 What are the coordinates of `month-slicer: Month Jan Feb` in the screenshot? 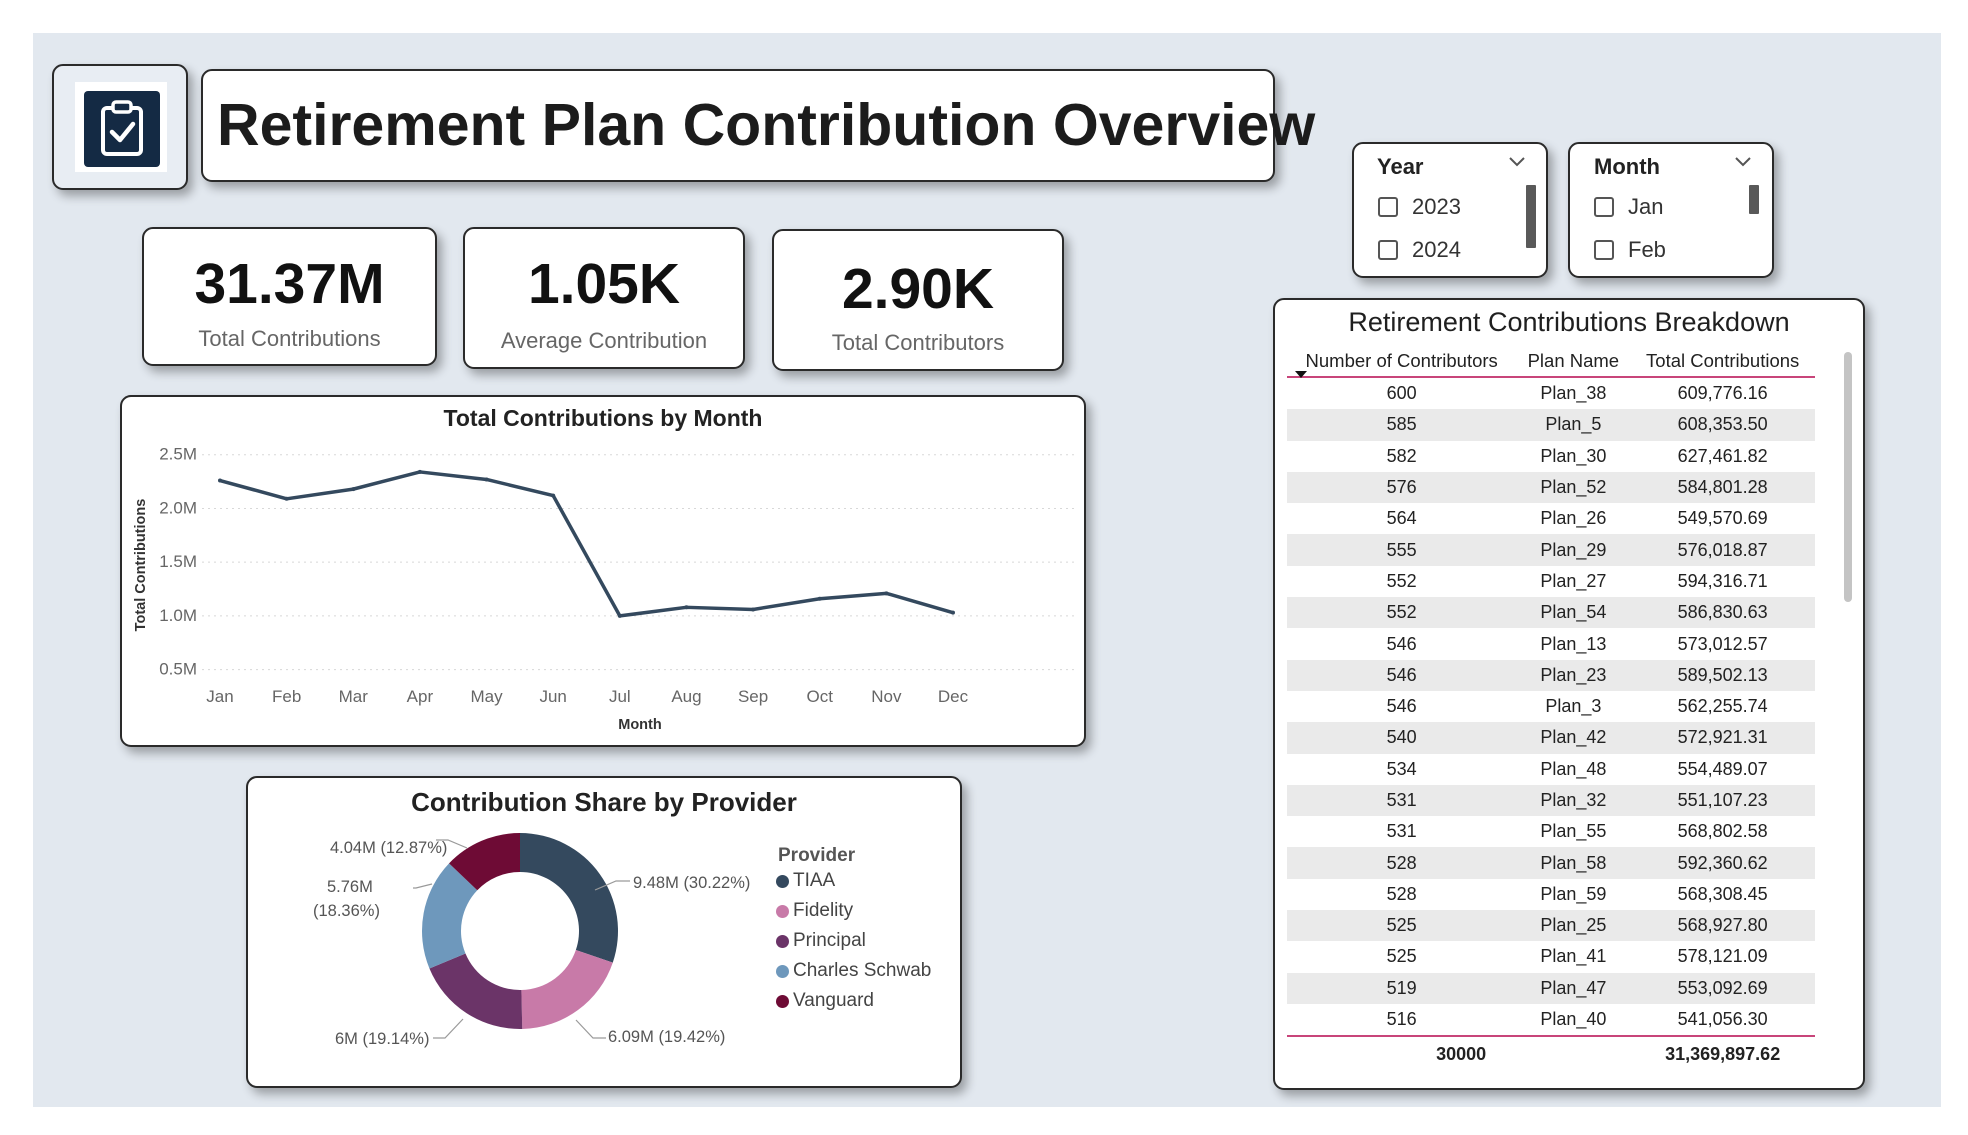 It's located at (1671, 210).